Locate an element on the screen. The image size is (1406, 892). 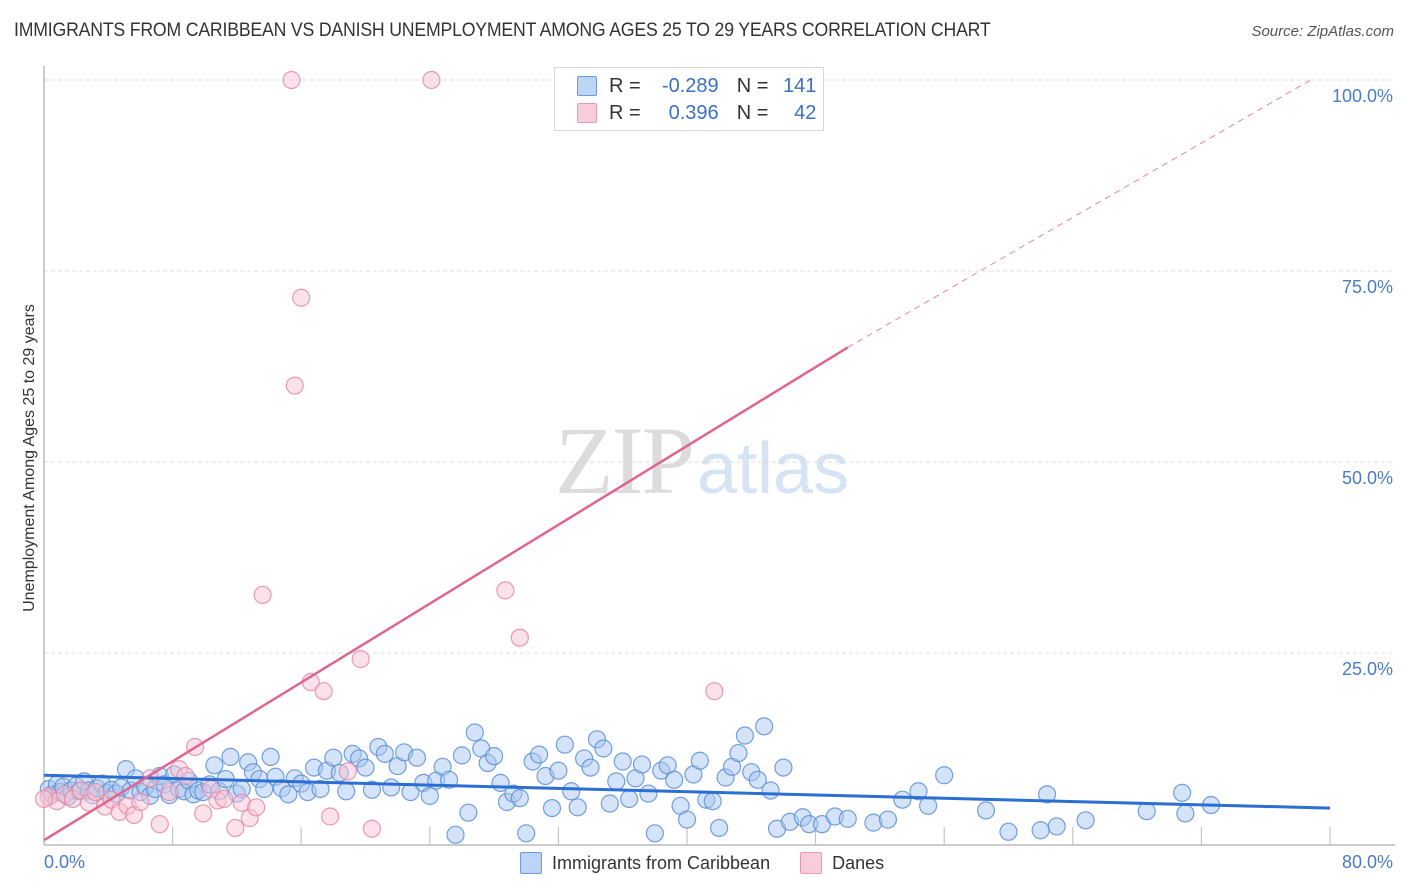
x-tick-0: 0.0% is located at coordinates (65, 862).